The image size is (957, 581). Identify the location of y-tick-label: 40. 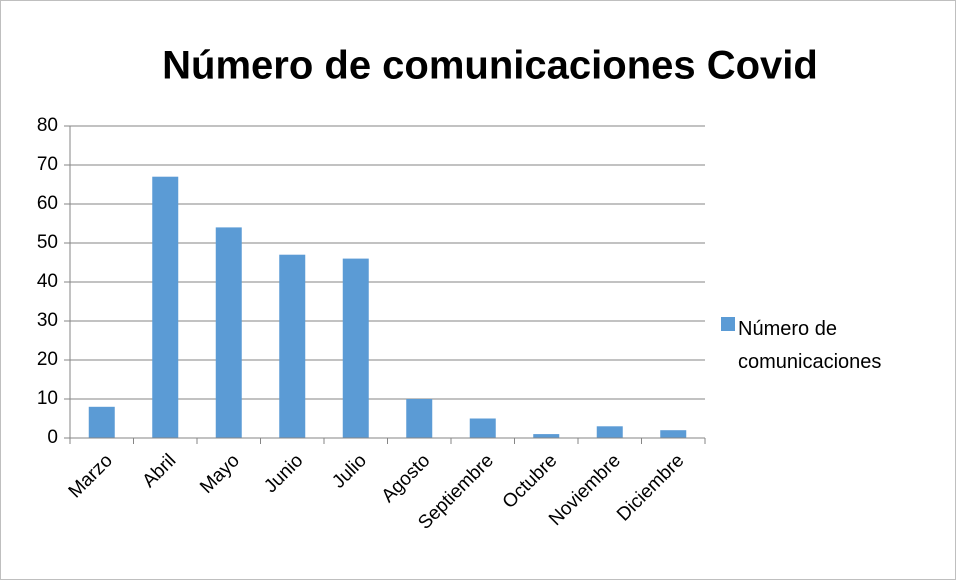
(47, 281).